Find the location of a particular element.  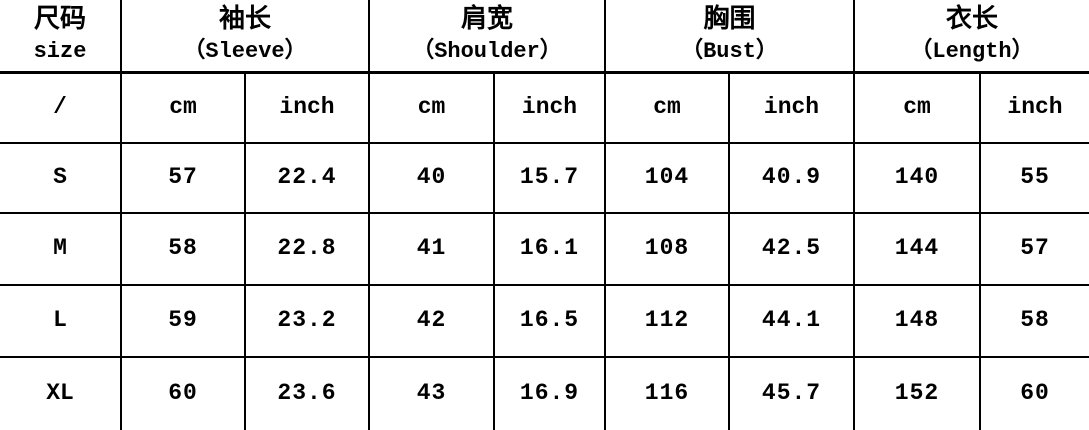

header-sleeve-en: （Sleeve） is located at coordinates (245, 51).